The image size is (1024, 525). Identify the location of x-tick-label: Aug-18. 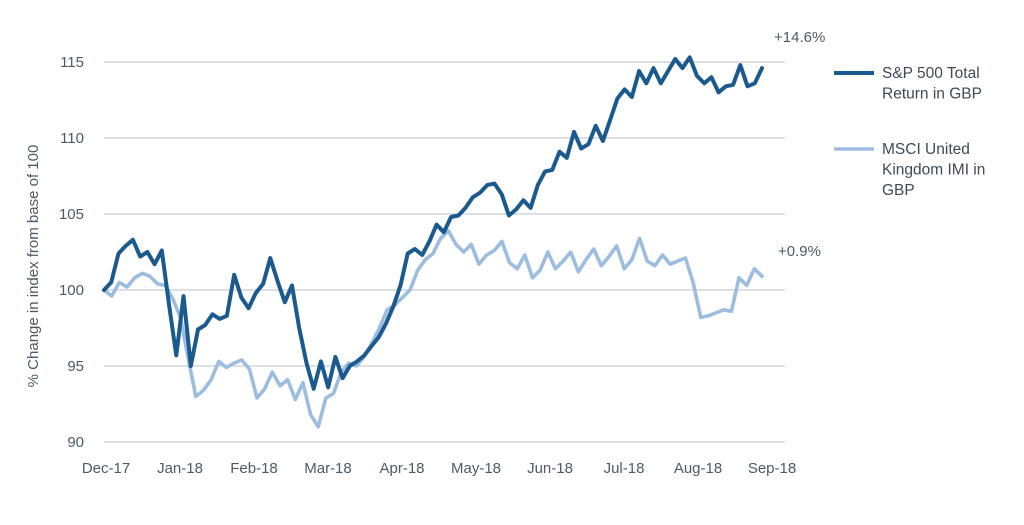
(698, 468).